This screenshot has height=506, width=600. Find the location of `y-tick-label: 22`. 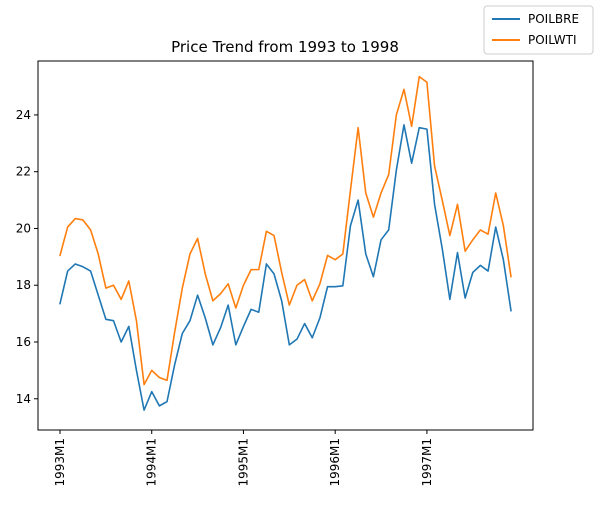

y-tick-label: 22 is located at coordinates (23, 172).